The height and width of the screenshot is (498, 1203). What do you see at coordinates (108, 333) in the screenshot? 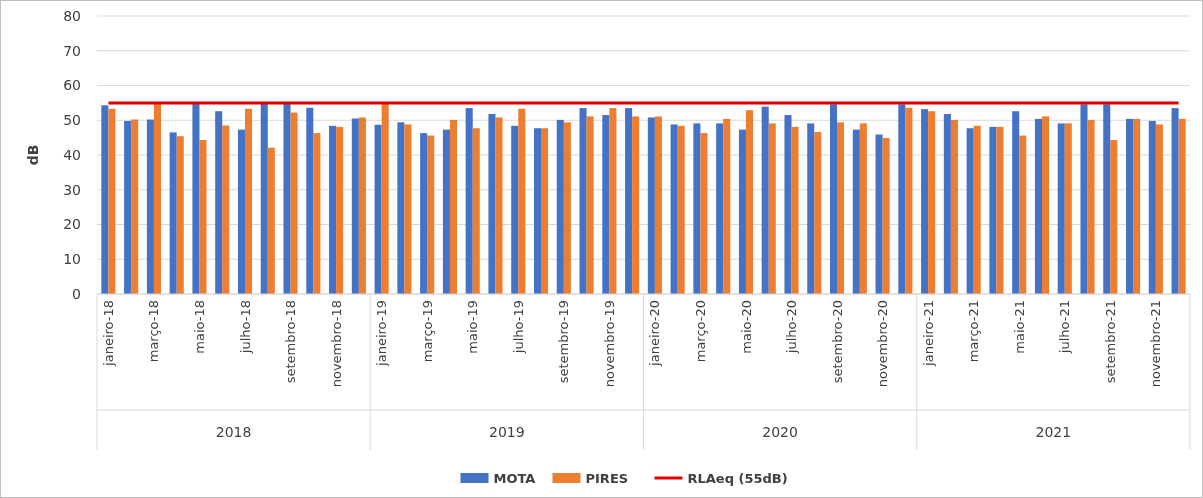
I see `x-tick-label: janeiro-18` at bounding box center [108, 333].